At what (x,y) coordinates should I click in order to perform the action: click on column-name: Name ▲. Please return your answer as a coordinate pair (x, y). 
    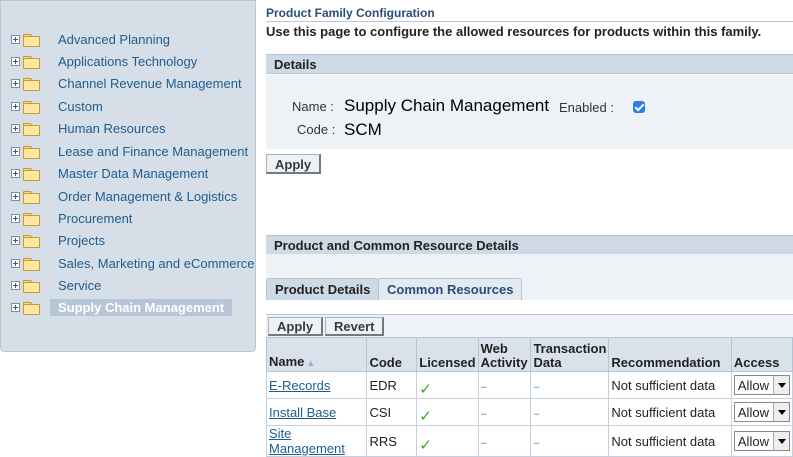
    Looking at the image, I should click on (316, 354).